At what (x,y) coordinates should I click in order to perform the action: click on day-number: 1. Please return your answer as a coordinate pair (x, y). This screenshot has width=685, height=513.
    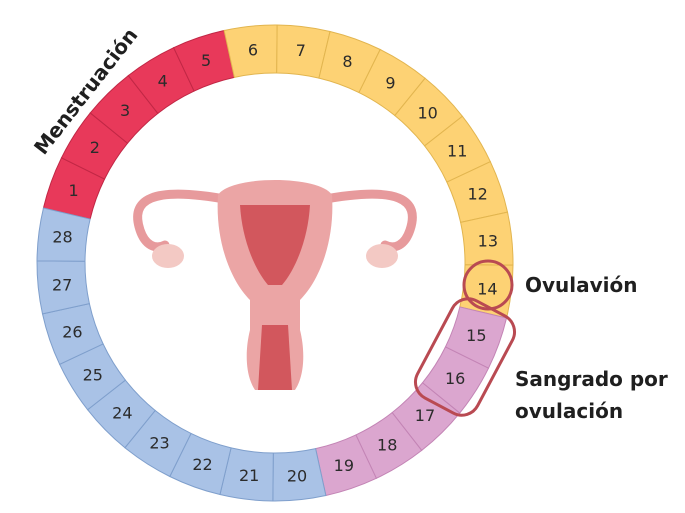
    Looking at the image, I should click on (74, 190).